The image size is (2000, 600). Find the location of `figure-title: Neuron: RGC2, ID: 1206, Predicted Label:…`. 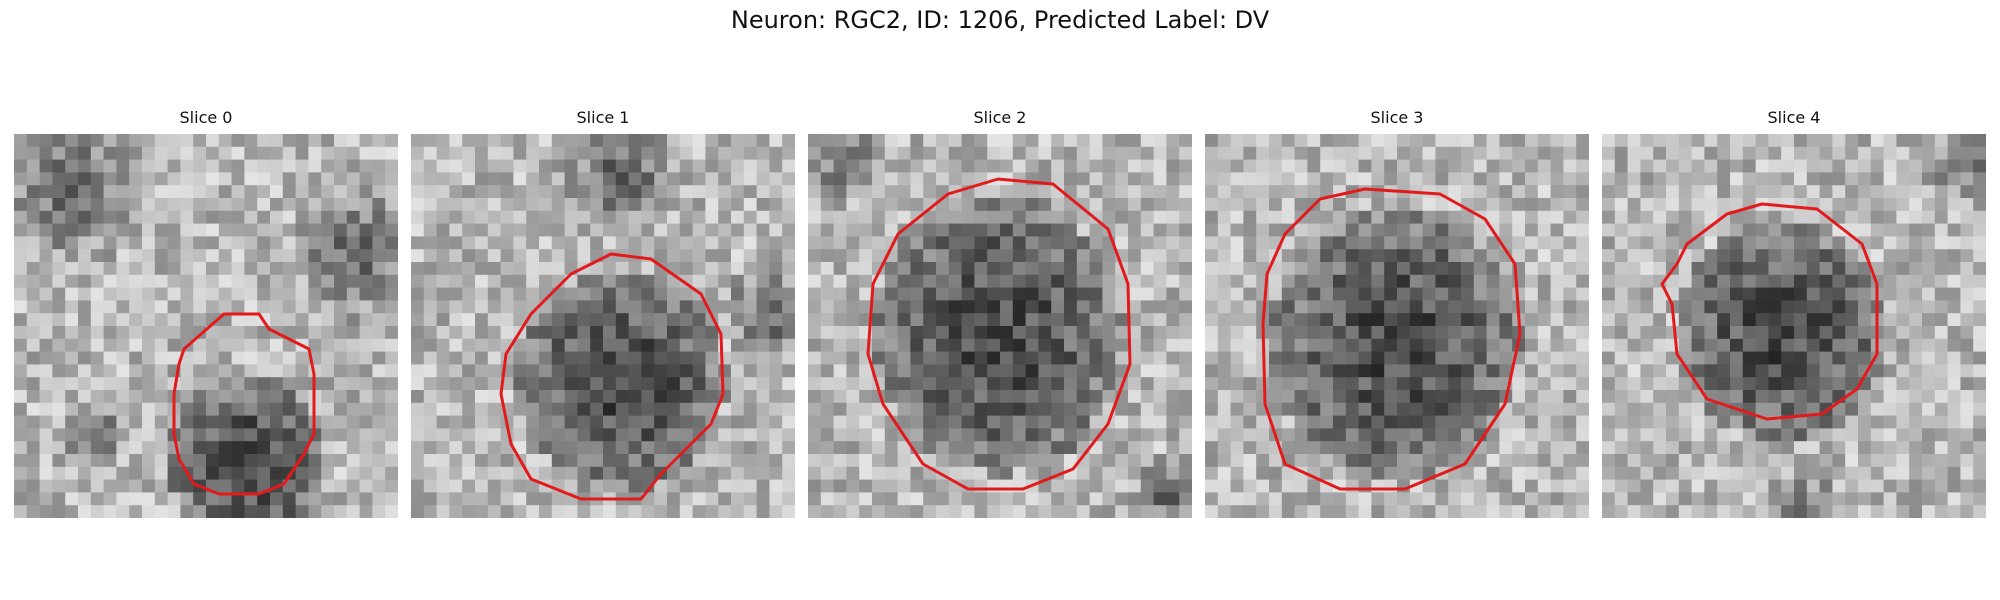

figure-title: Neuron: RGC2, ID: 1206, Predicted Label:… is located at coordinates (1000, 20).